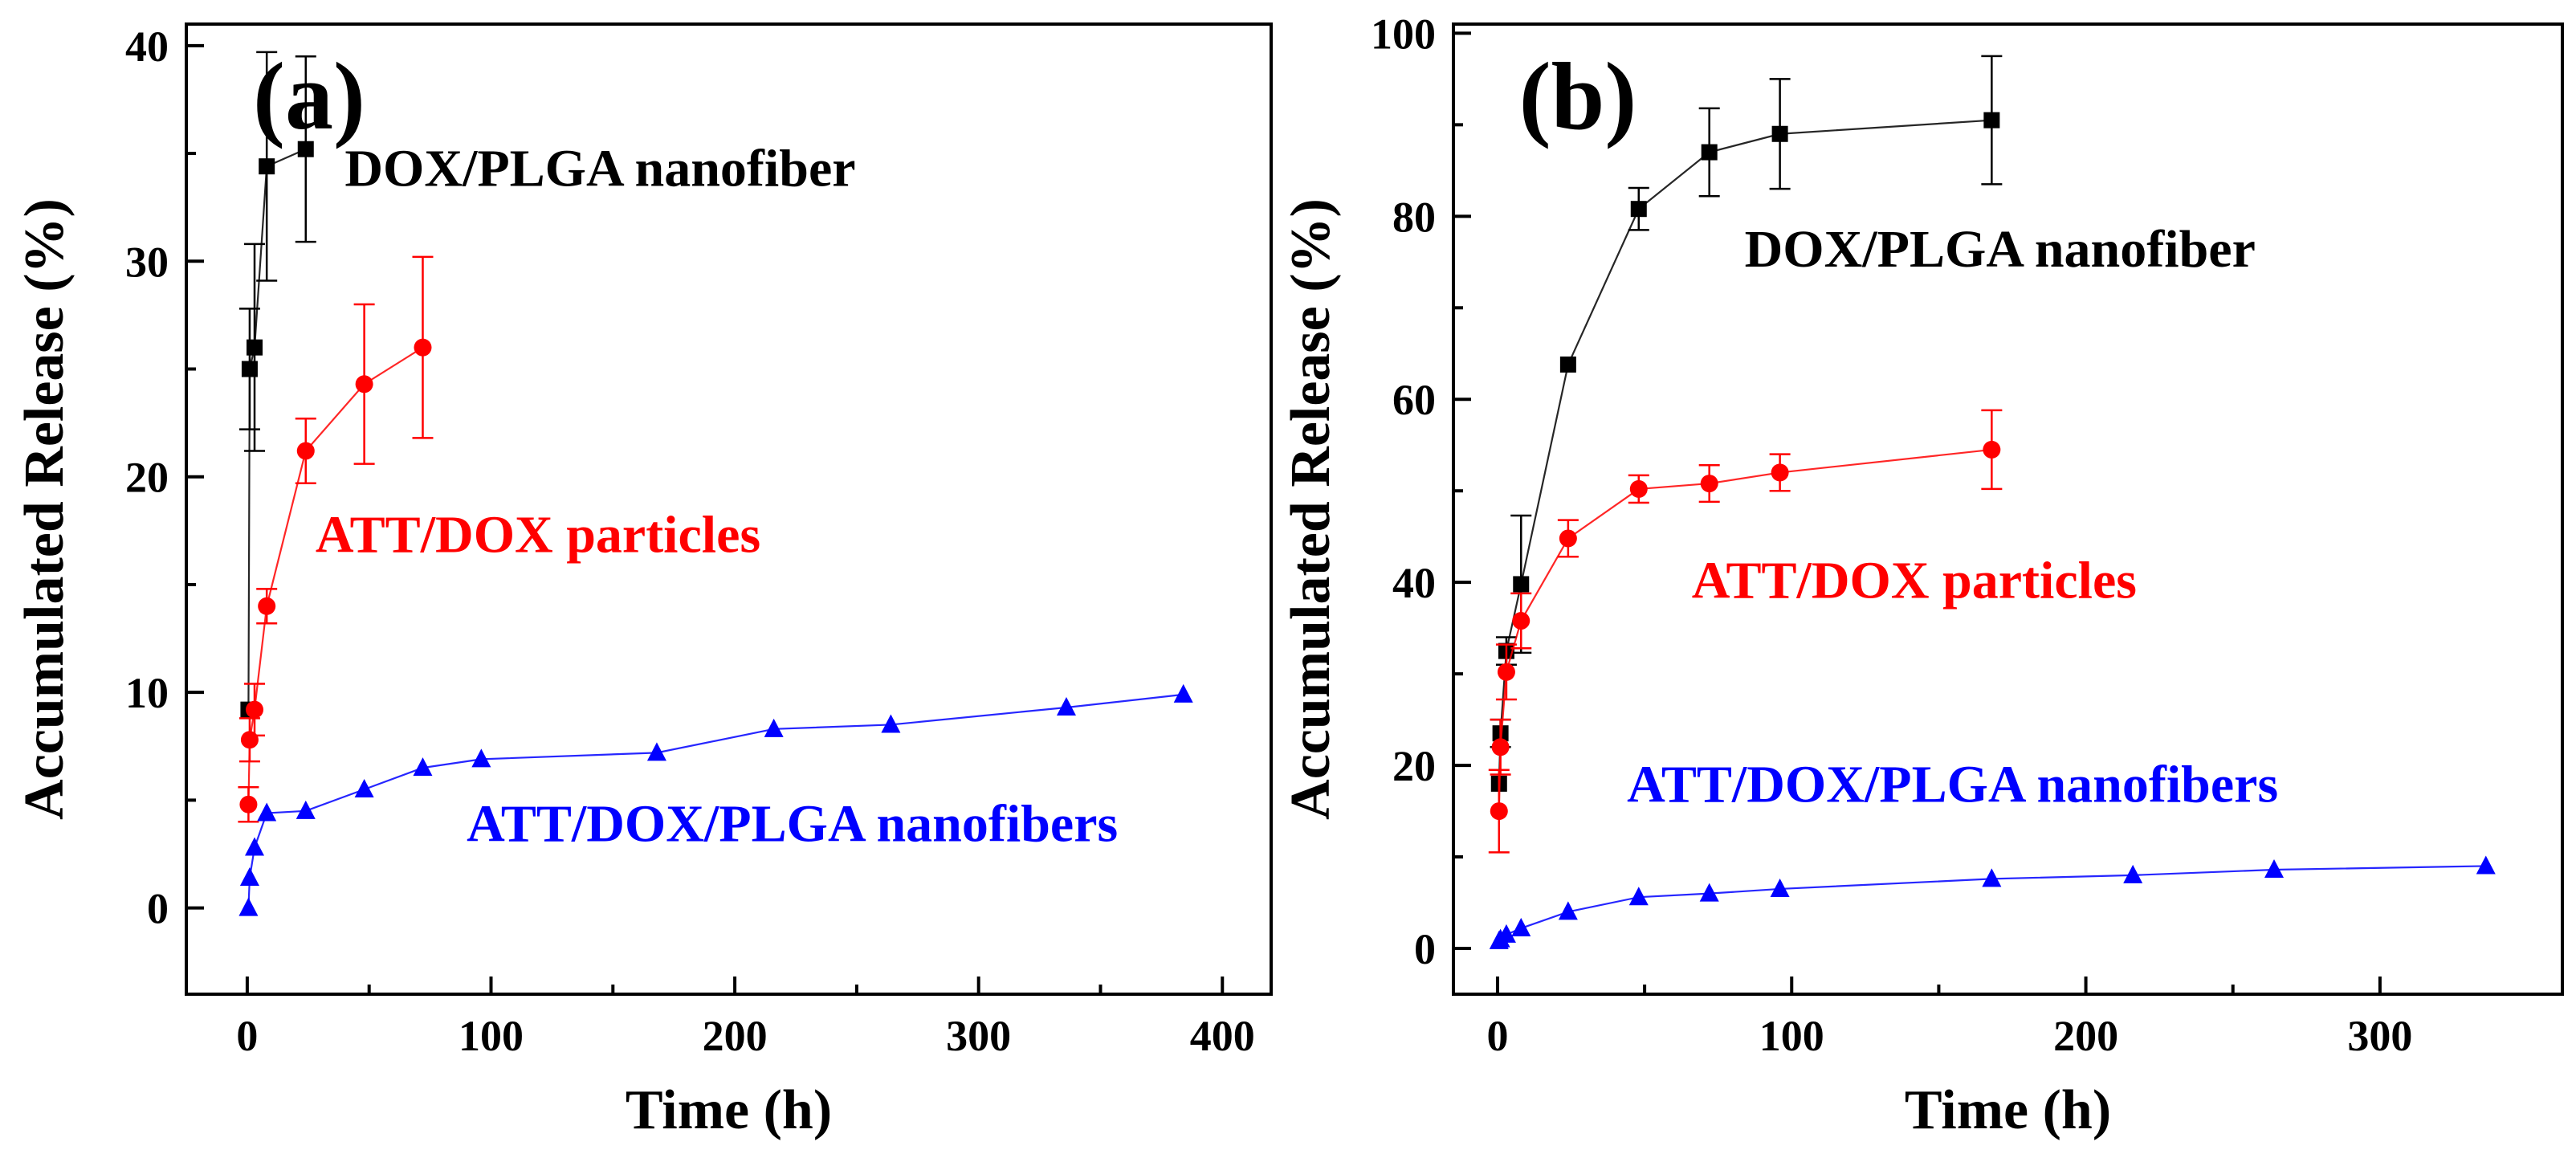 Image resolution: width=2576 pixels, height=1158 pixels. Describe the element at coordinates (335, 575) in the screenshot. I see `series-line` at that location.